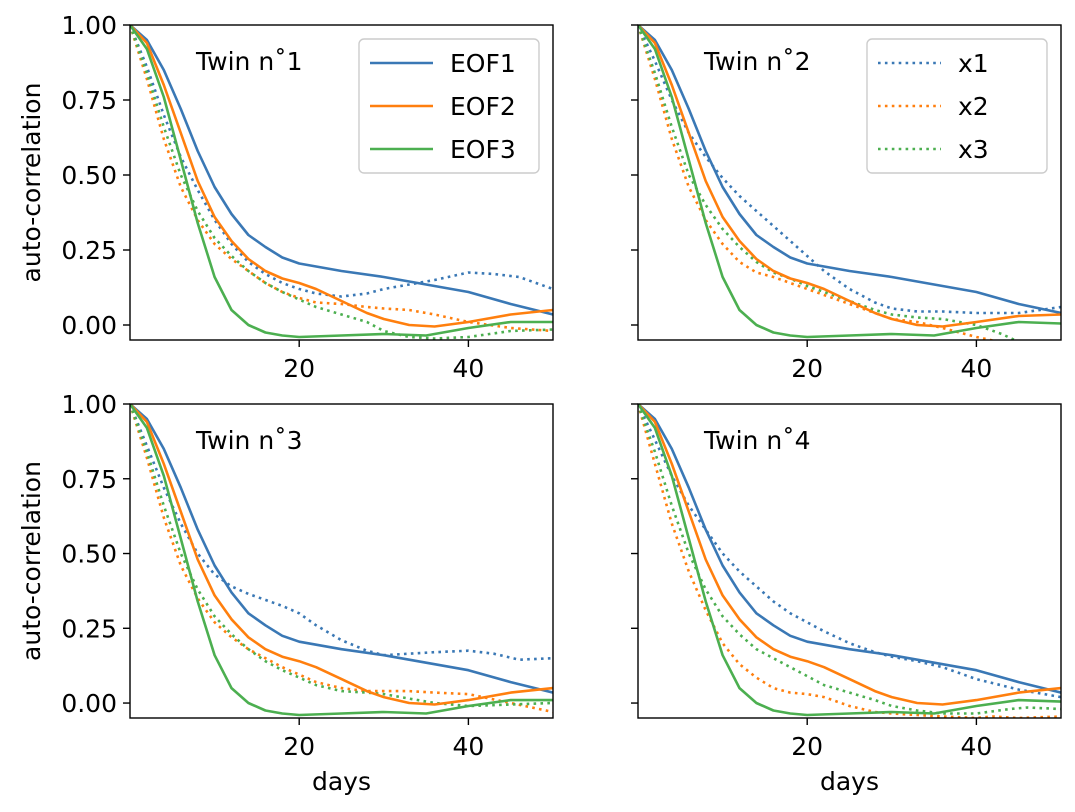 Image resolution: width=1075 pixels, height=812 pixels. I want to click on legend-EOF2-label: EOF2, so click(483, 106).